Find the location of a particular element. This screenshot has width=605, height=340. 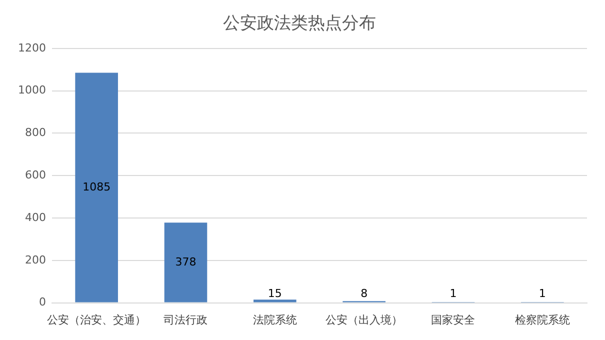

chart-title: 公安政法类热点分布 is located at coordinates (299, 24).